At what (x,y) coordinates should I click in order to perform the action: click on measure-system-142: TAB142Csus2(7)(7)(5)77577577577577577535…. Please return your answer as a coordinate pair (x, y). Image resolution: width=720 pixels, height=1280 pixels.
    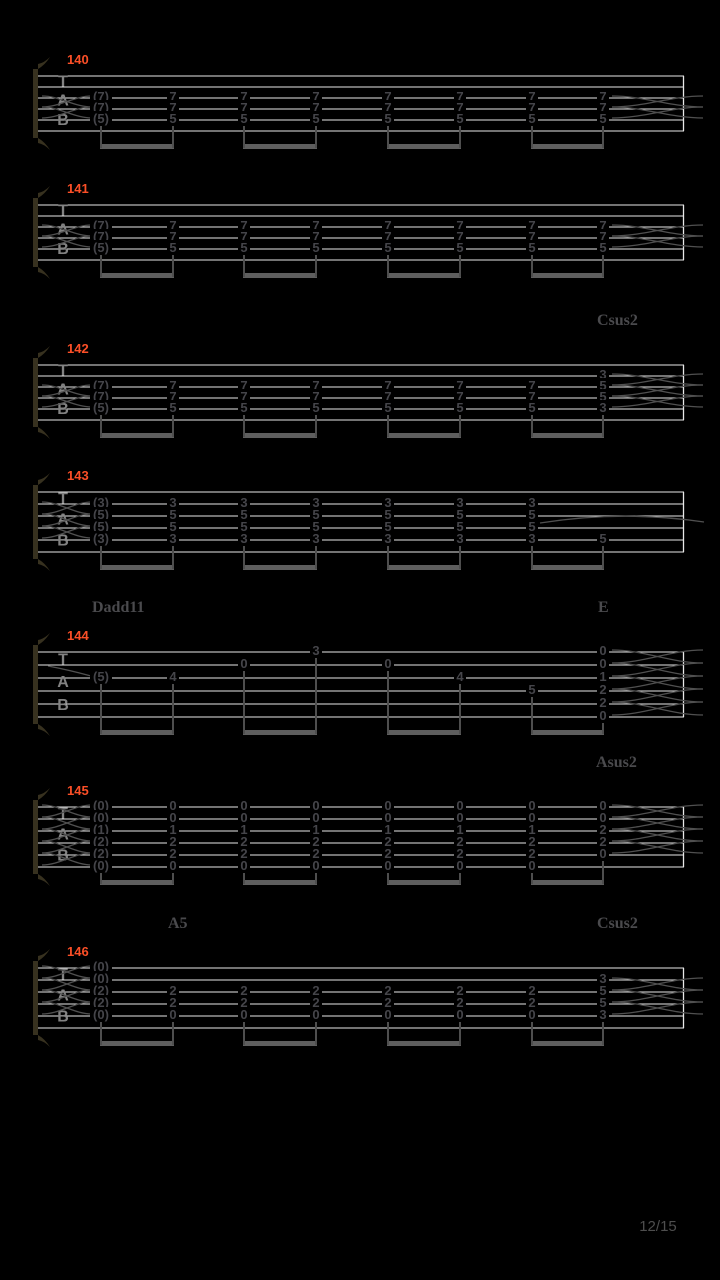
    Looking at the image, I should click on (368, 375).